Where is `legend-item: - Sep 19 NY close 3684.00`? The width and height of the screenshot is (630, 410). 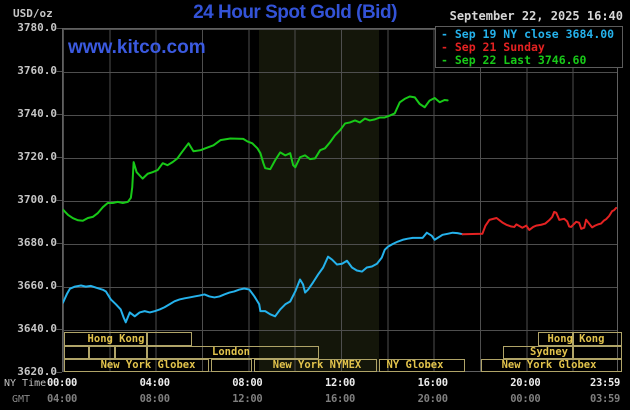 legend-item: - Sep 19 NY close 3684.00 is located at coordinates (528, 34).